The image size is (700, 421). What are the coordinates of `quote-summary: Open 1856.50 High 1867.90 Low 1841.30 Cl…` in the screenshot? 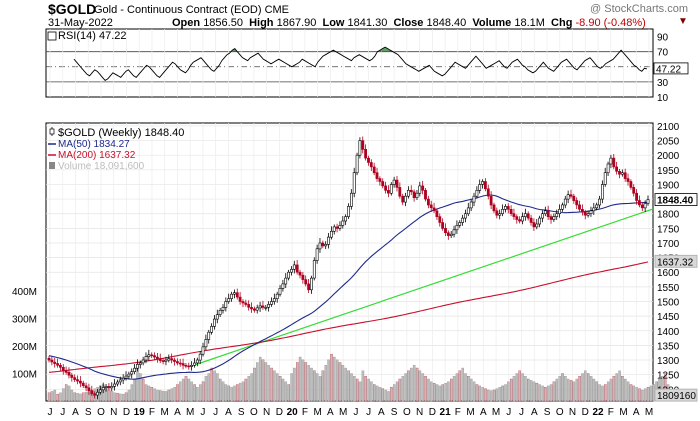 It's located at (409, 23).